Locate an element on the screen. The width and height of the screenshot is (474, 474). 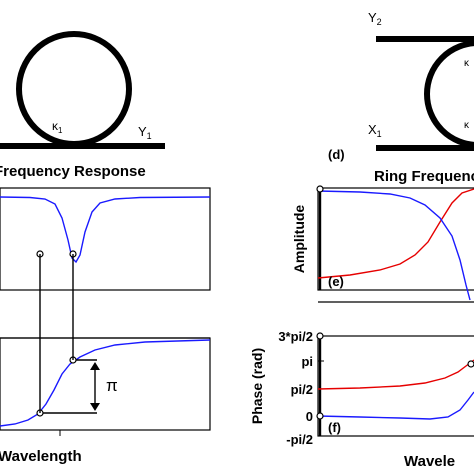
right-ring-schematic: Y2 X1 κ κ is located at coordinates (421, 80).